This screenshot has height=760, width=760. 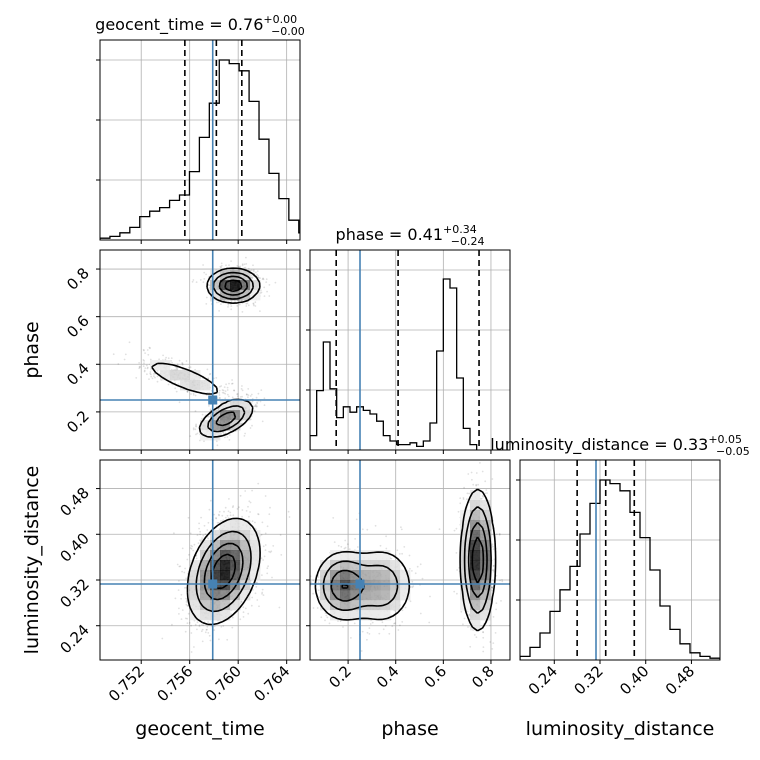 I want to click on x-axis-label-luminosity_distance: luminosity_distance, so click(x=620, y=729).